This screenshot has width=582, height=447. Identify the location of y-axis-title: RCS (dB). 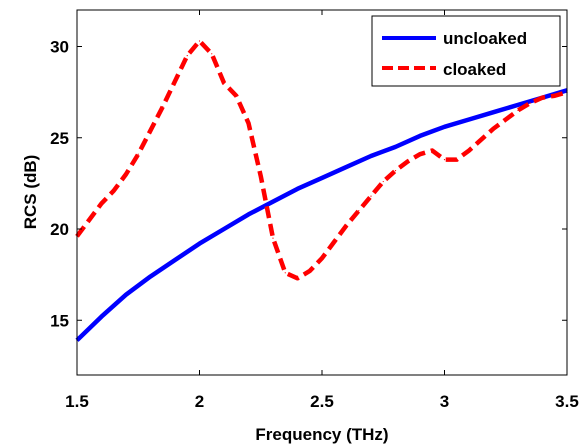
(30, 192).